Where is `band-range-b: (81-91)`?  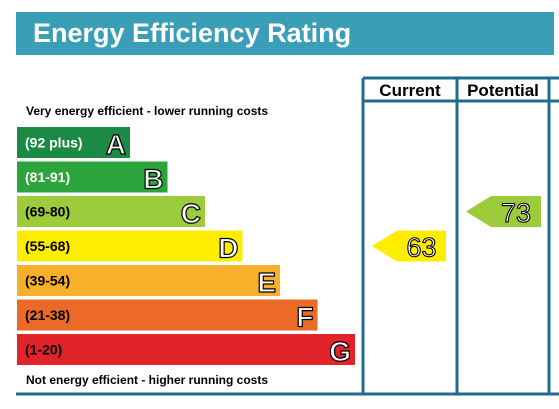 band-range-b: (81-91) is located at coordinates (47, 177).